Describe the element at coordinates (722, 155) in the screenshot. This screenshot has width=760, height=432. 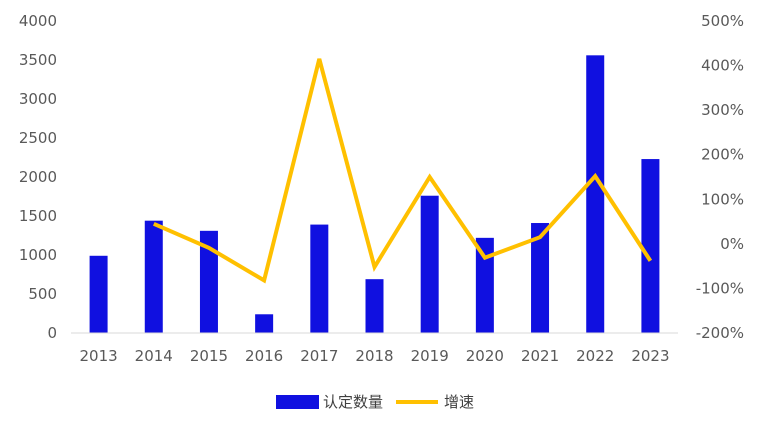
I see `y-right-tick-label: 200%` at that location.